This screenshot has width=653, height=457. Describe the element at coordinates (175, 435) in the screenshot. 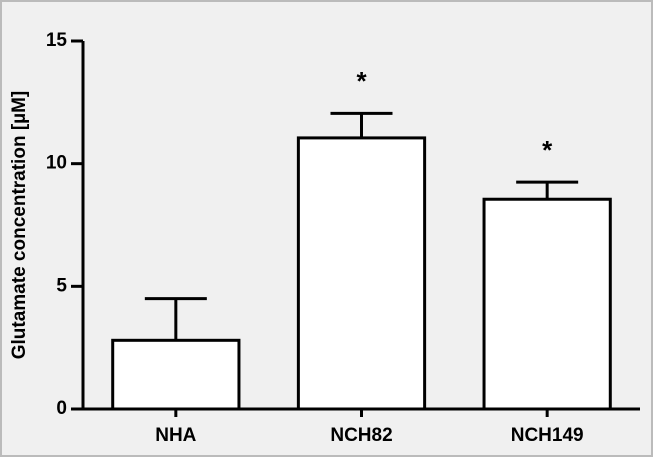

I see `x-tick-label: NHA` at that location.